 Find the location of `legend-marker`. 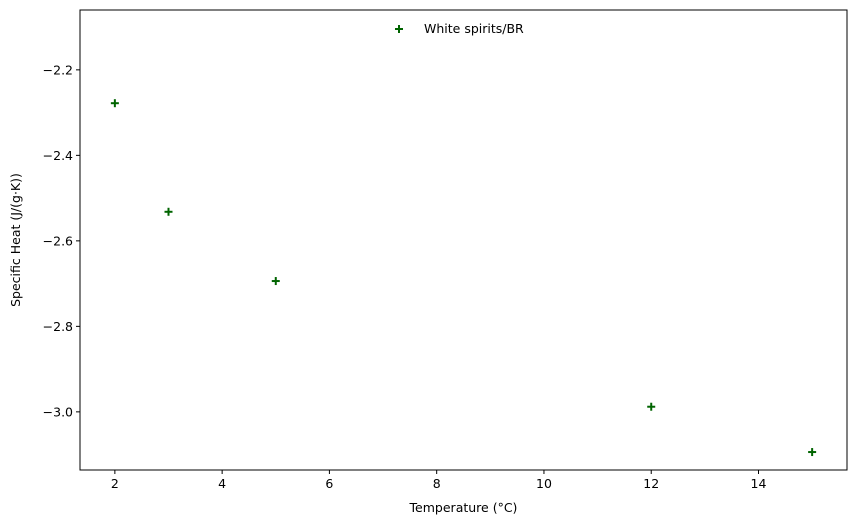

legend-marker is located at coordinates (399, 29).